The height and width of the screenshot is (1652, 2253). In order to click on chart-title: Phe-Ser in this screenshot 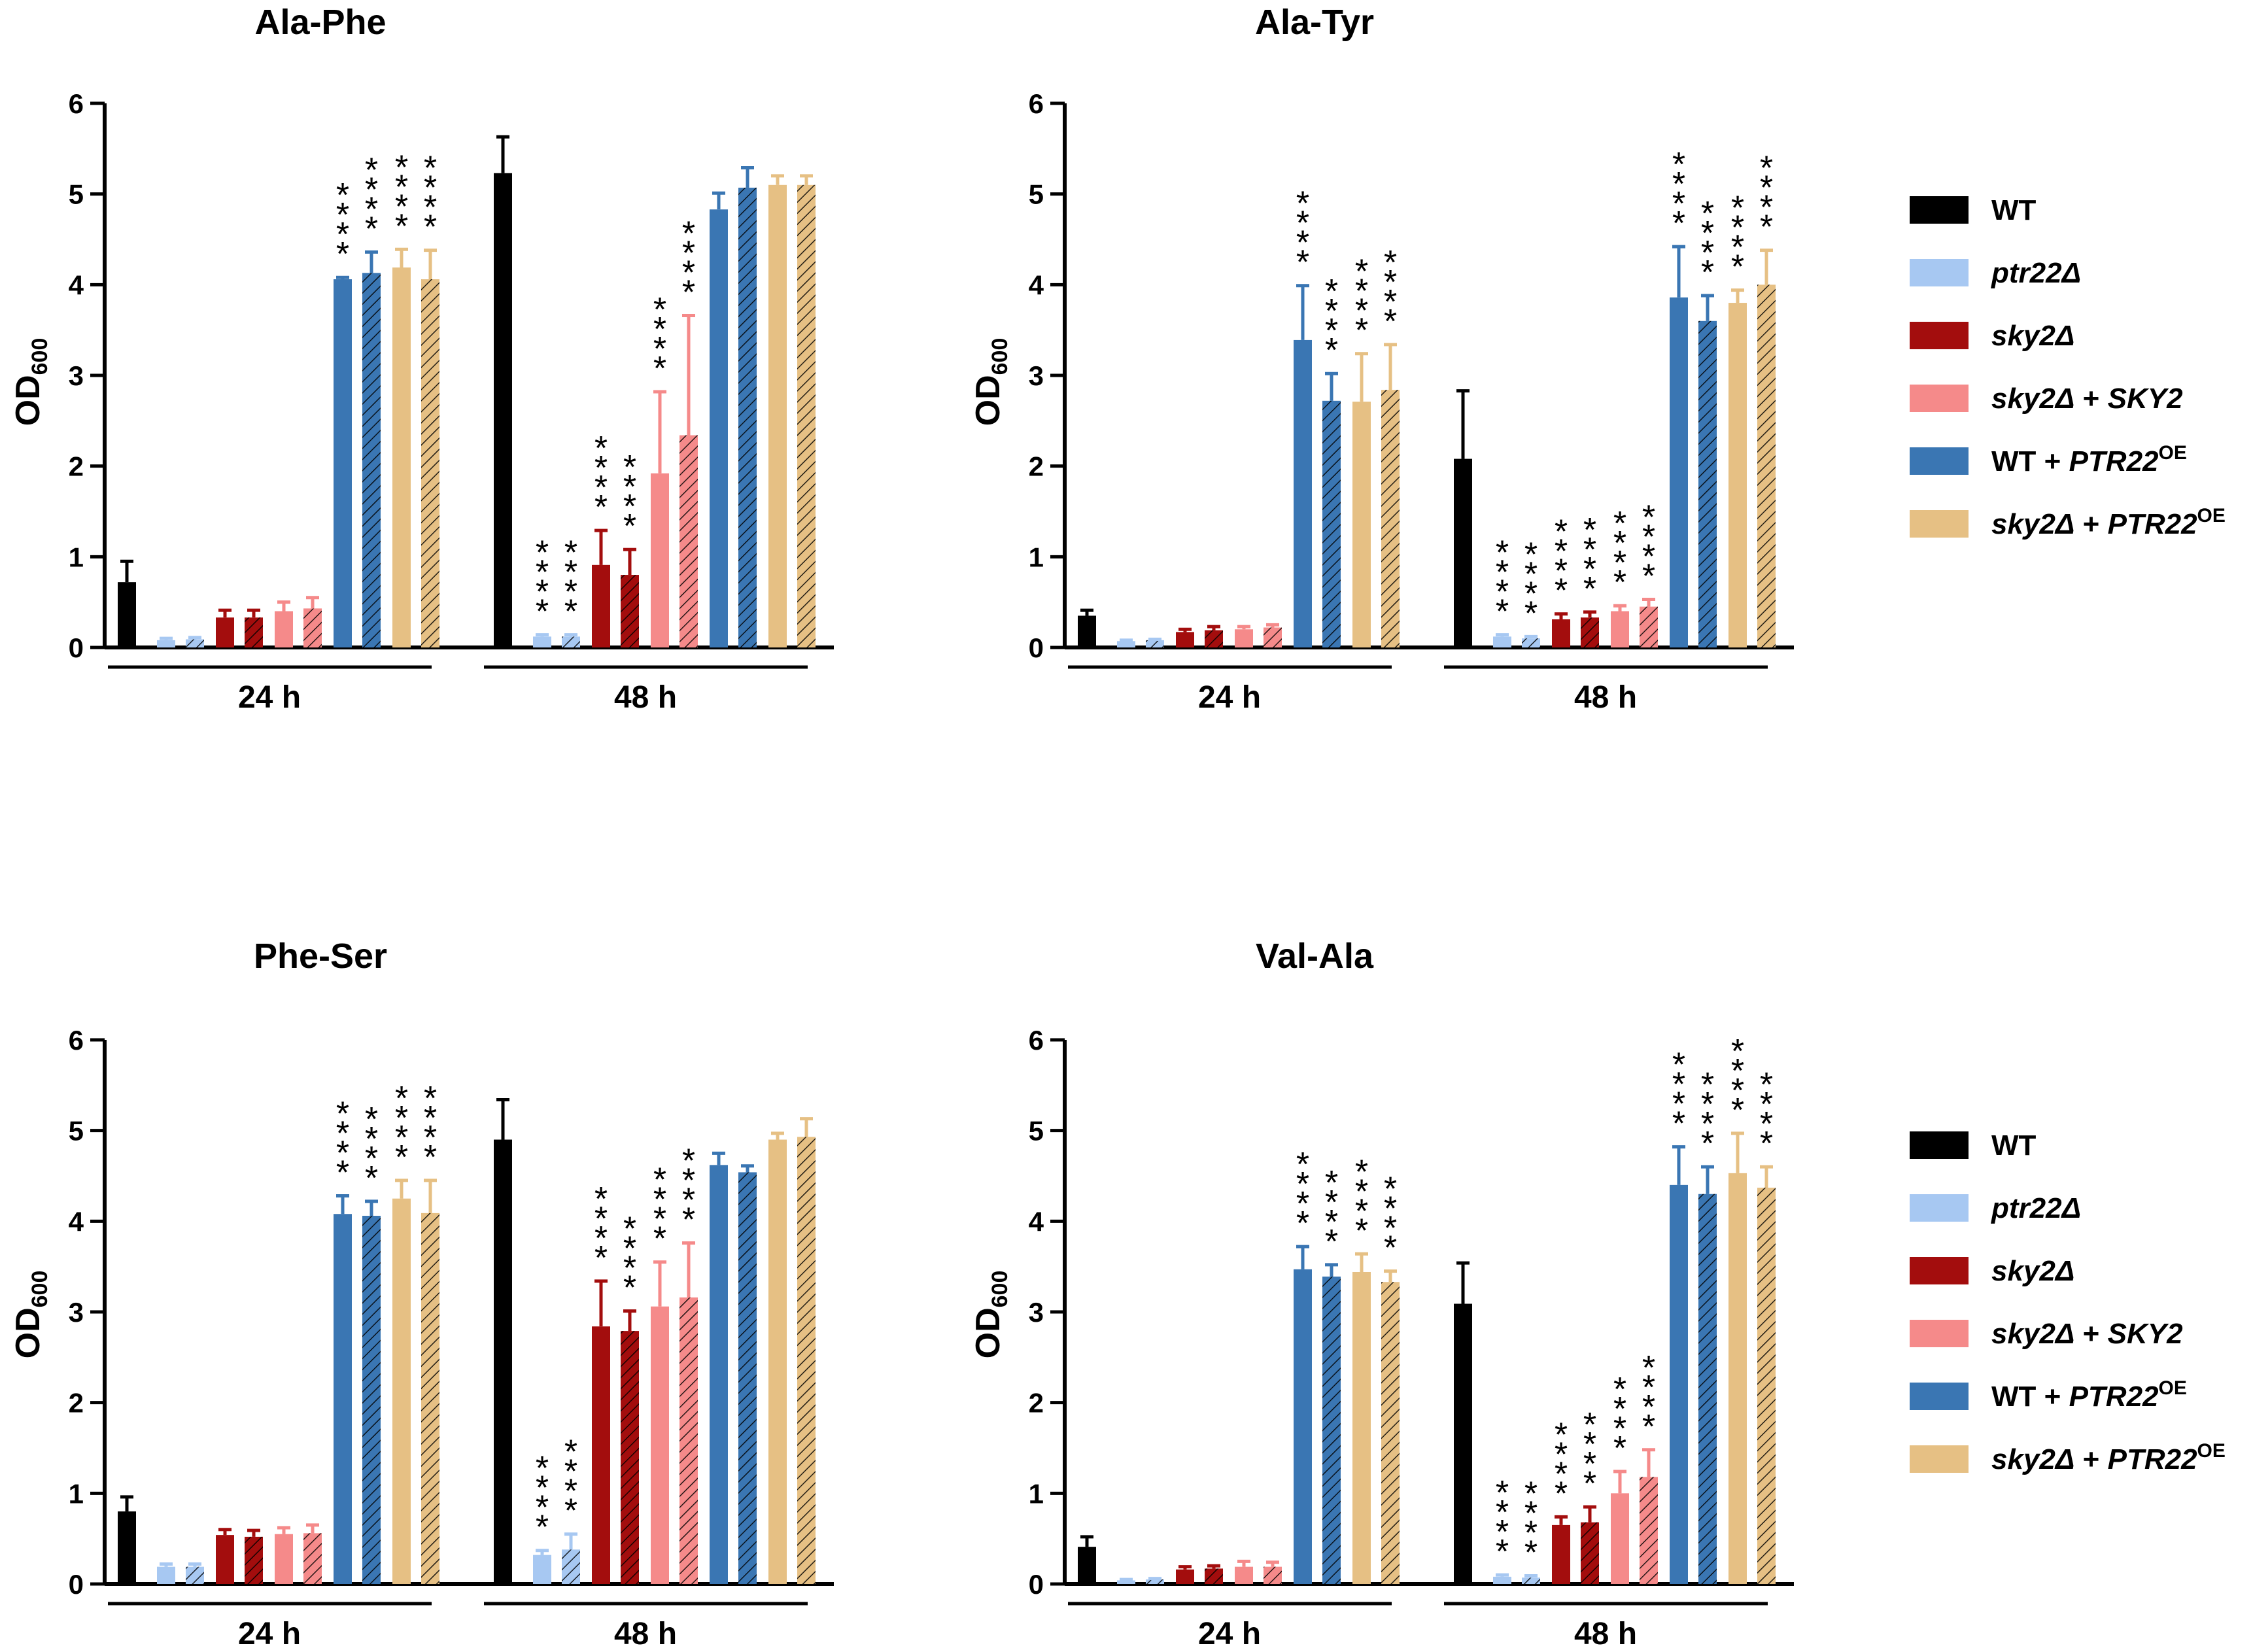, I will do `click(320, 957)`.